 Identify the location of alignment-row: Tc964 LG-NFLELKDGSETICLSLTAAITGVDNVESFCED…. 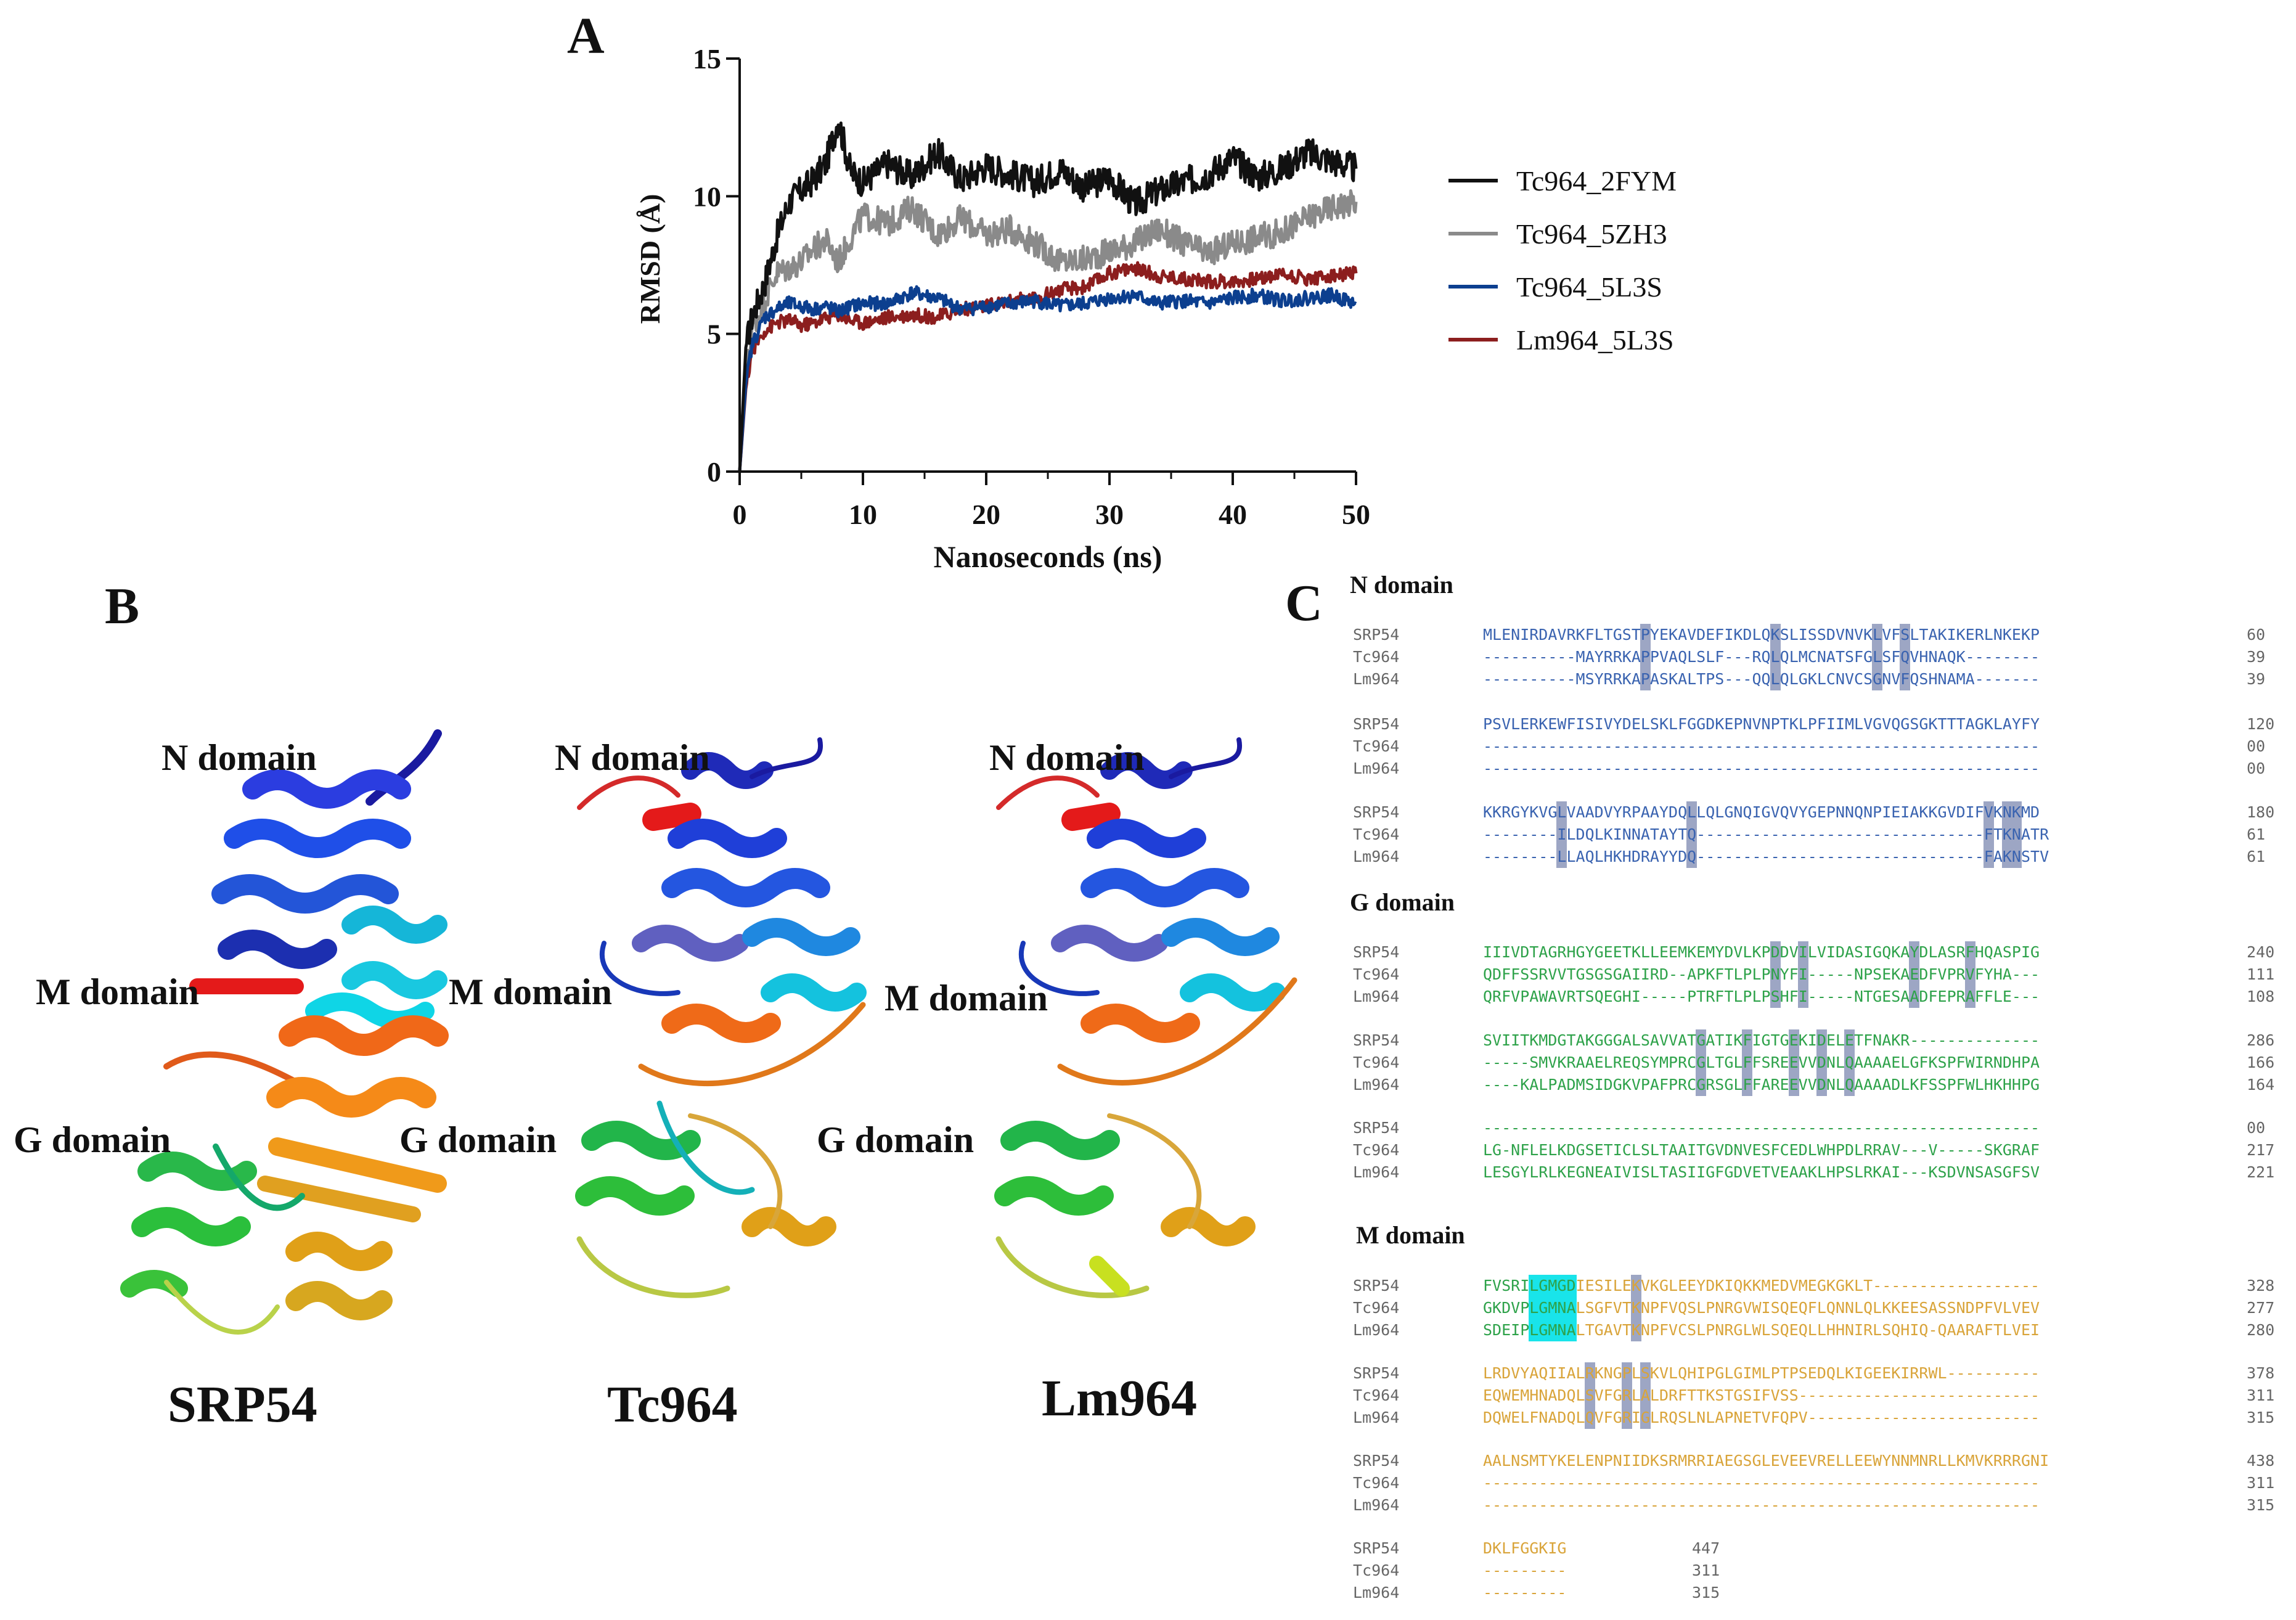
(1822, 1150).